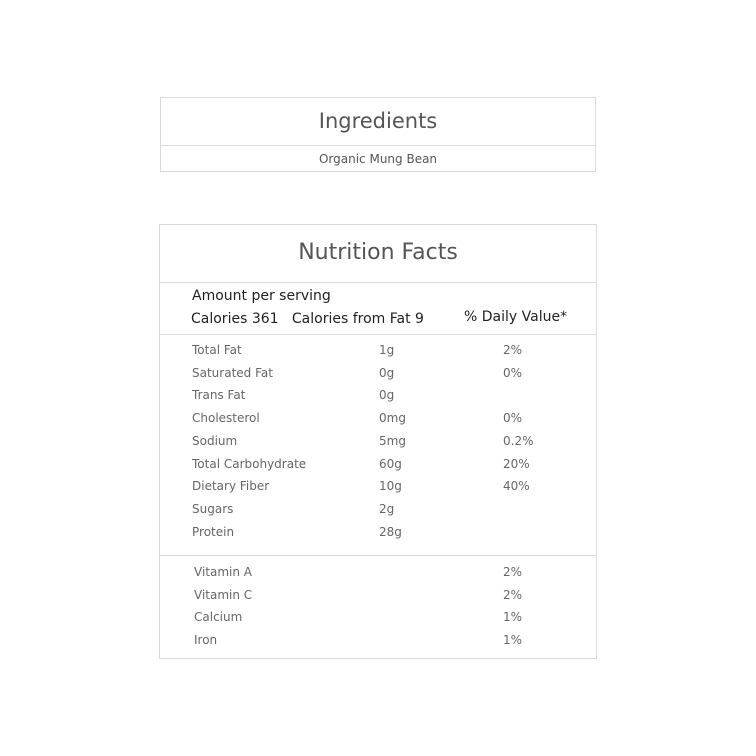 This screenshot has height=756, width=756. What do you see at coordinates (390, 463) in the screenshot?
I see `nutrient-amount: 60g` at bounding box center [390, 463].